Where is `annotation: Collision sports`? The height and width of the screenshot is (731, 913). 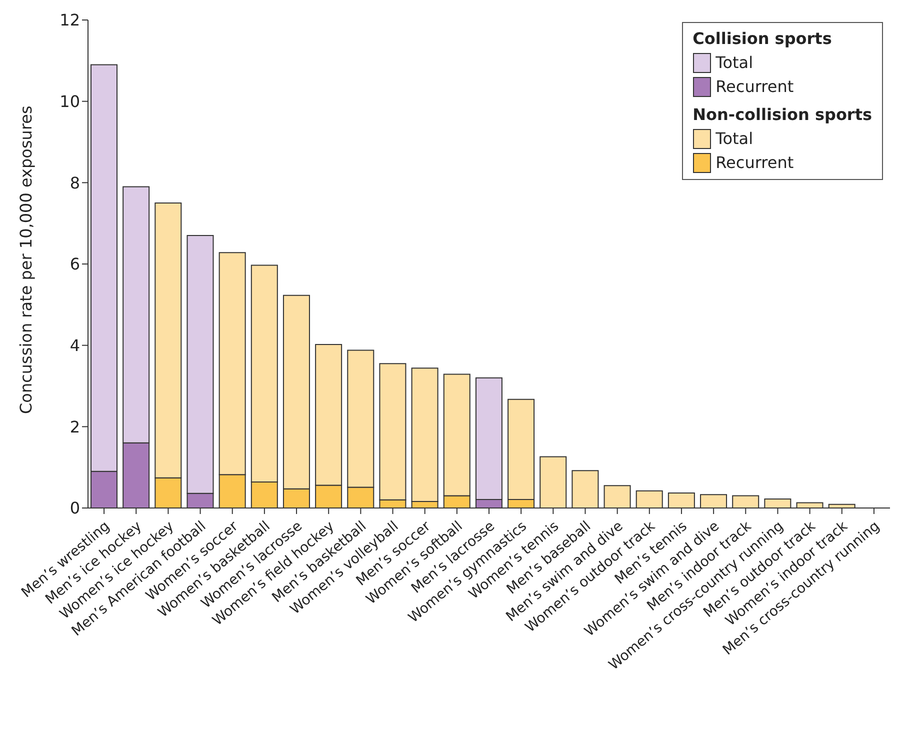
annotation: Collision sports is located at coordinates (762, 39).